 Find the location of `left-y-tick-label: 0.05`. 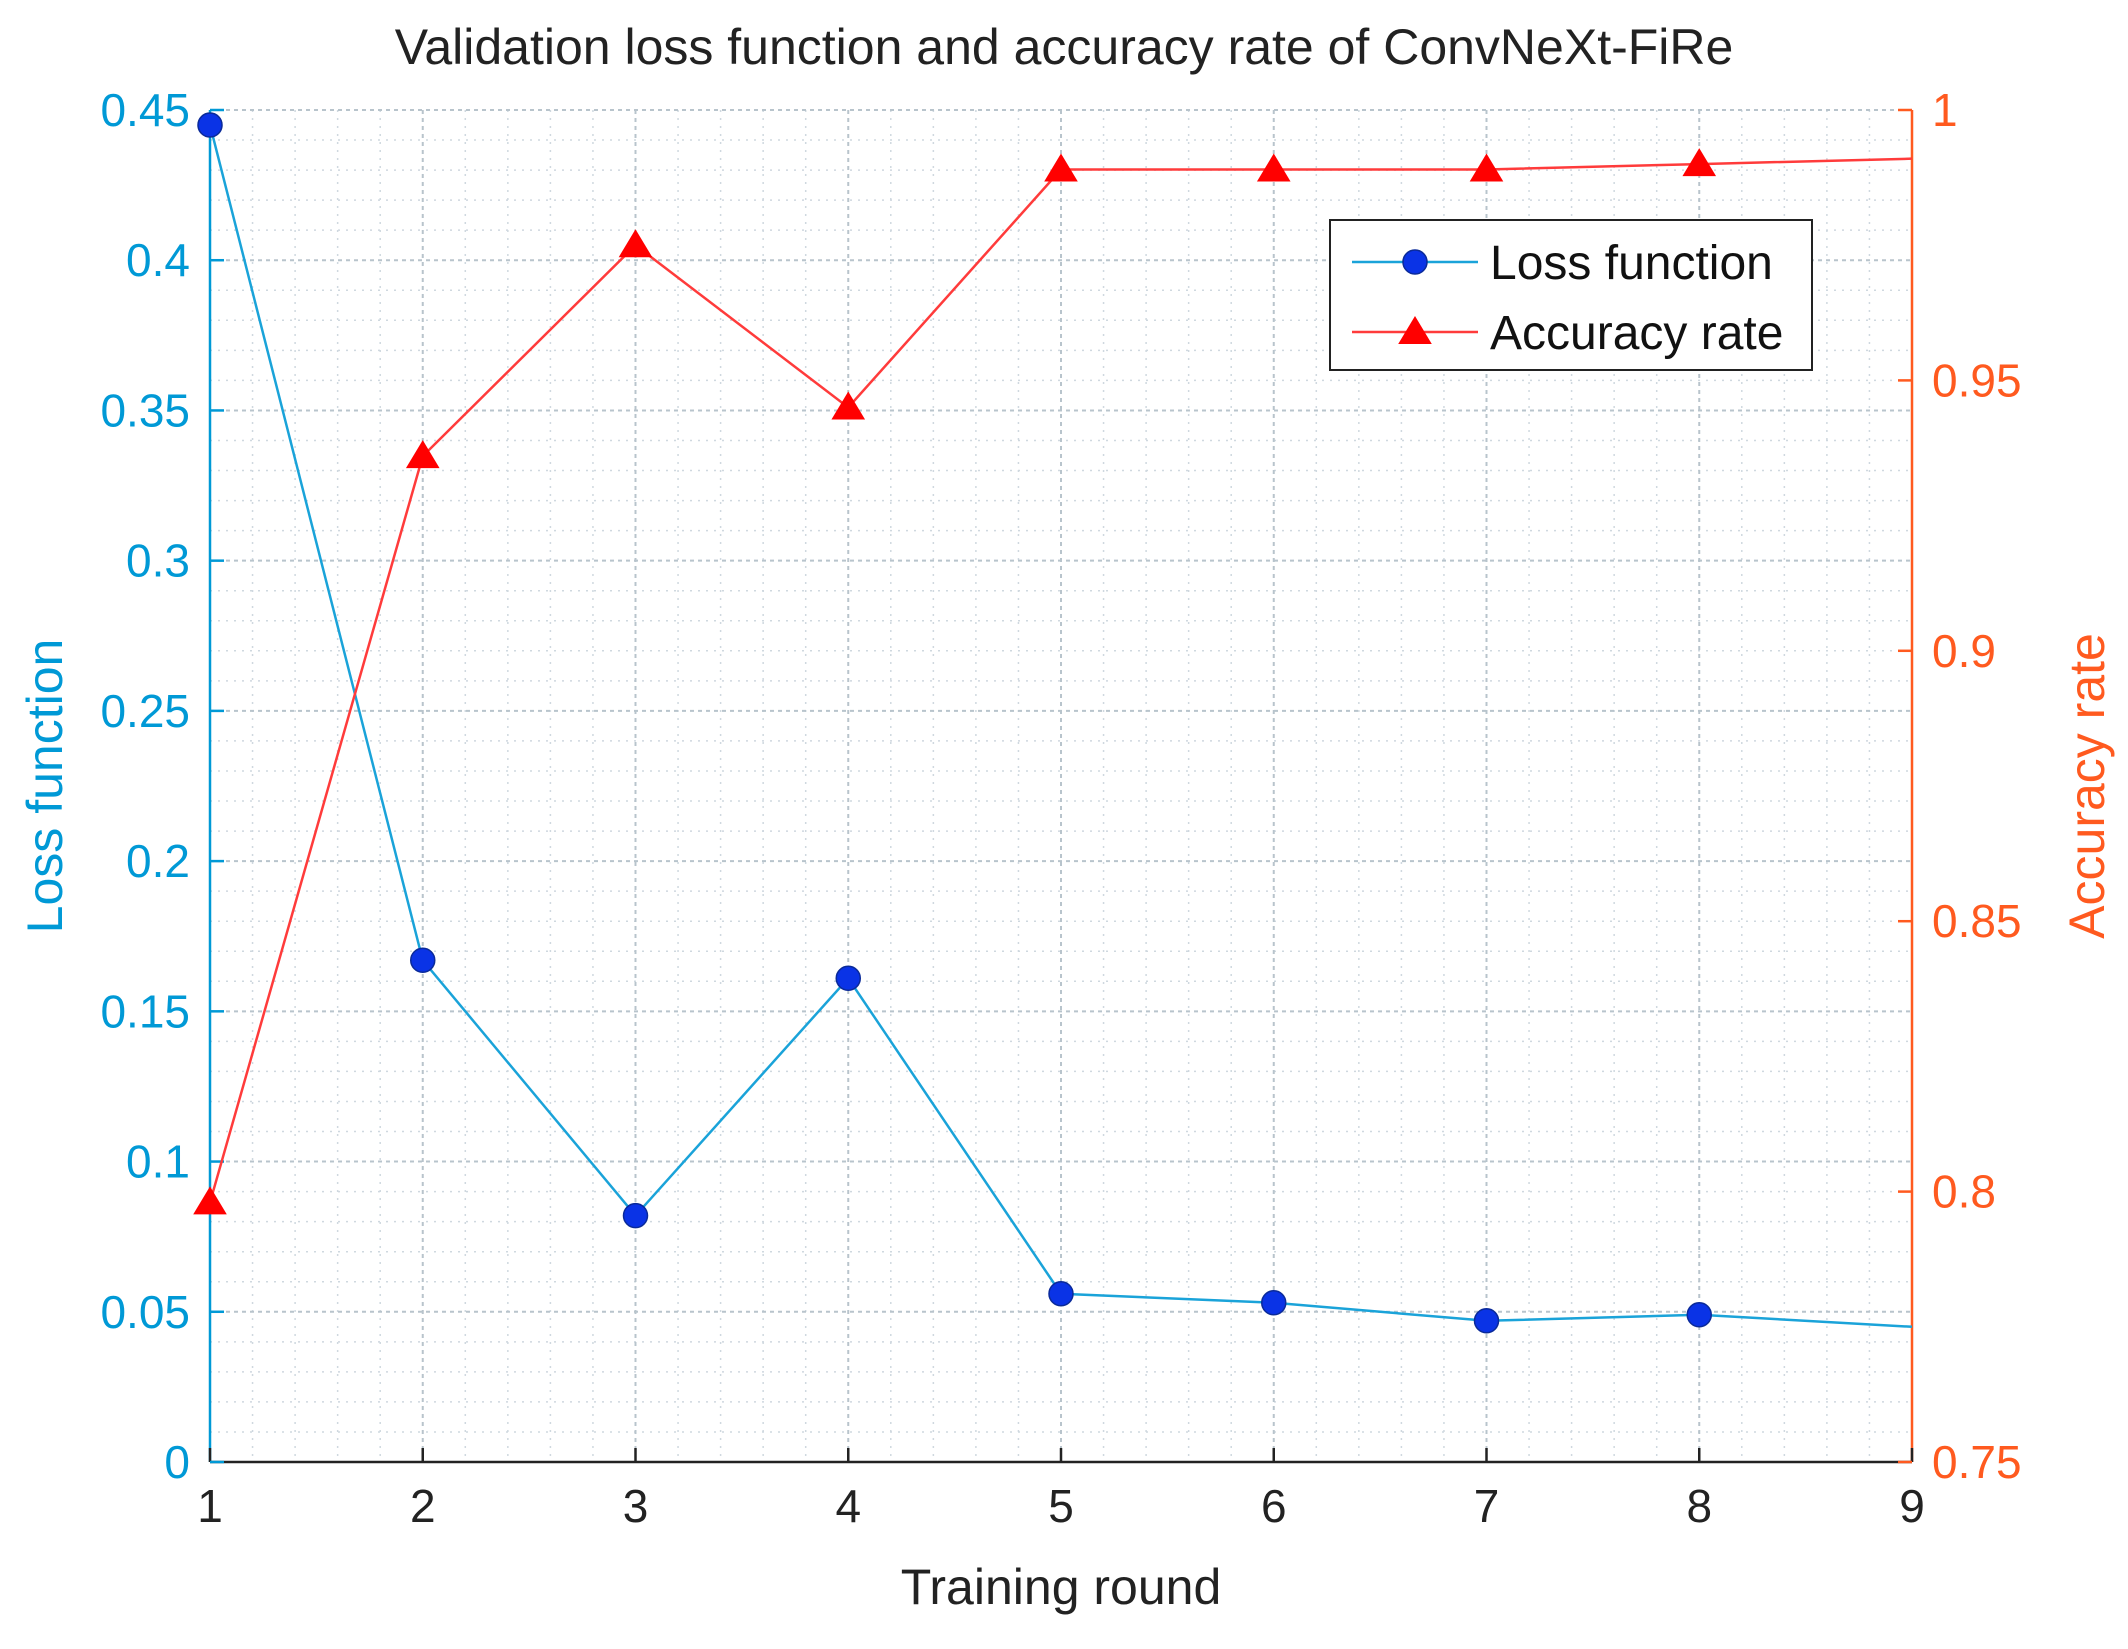

left-y-tick-label: 0.05 is located at coordinates (145, 1312).